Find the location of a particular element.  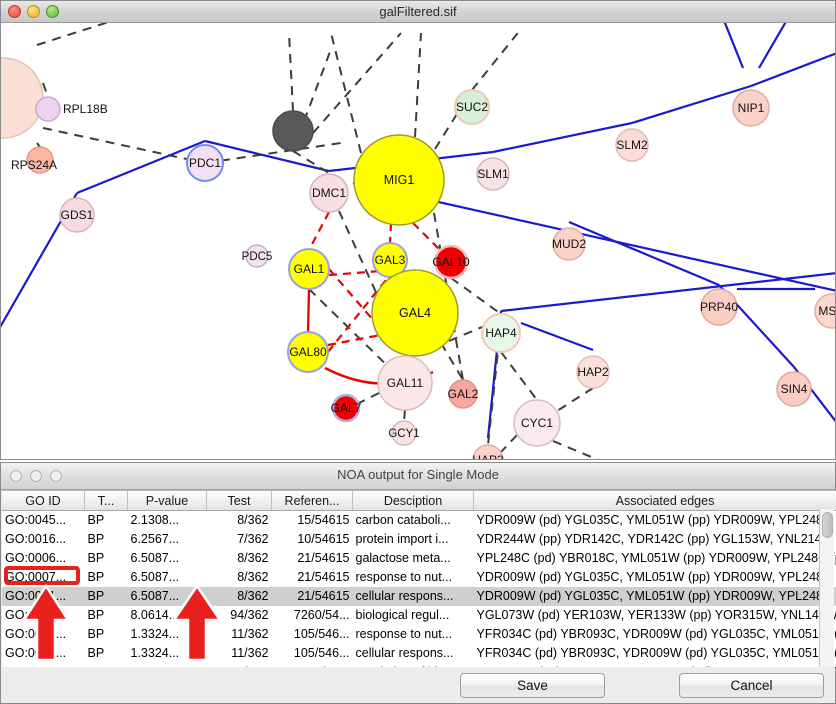

noa-zoom-button is located at coordinates (56, 476).